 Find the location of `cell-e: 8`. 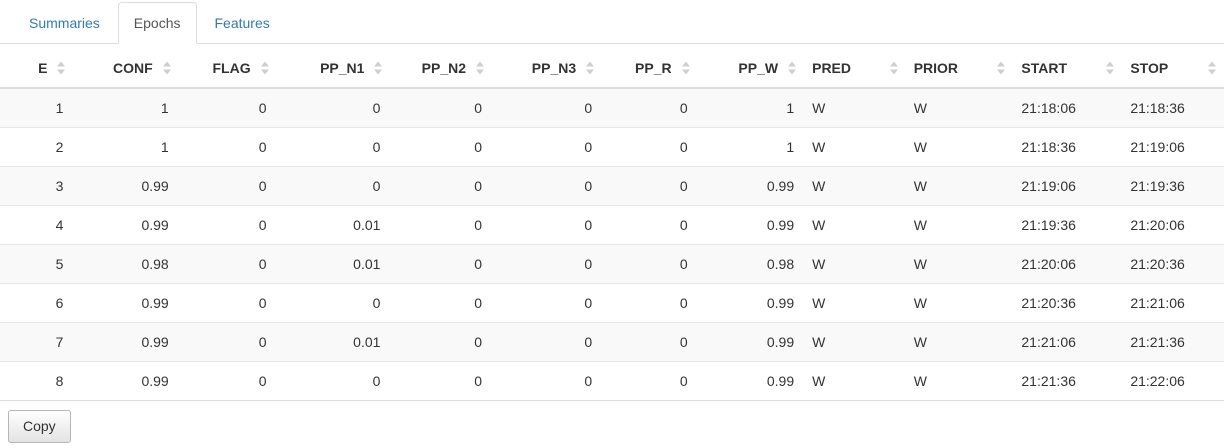

cell-e: 8 is located at coordinates (37, 381).